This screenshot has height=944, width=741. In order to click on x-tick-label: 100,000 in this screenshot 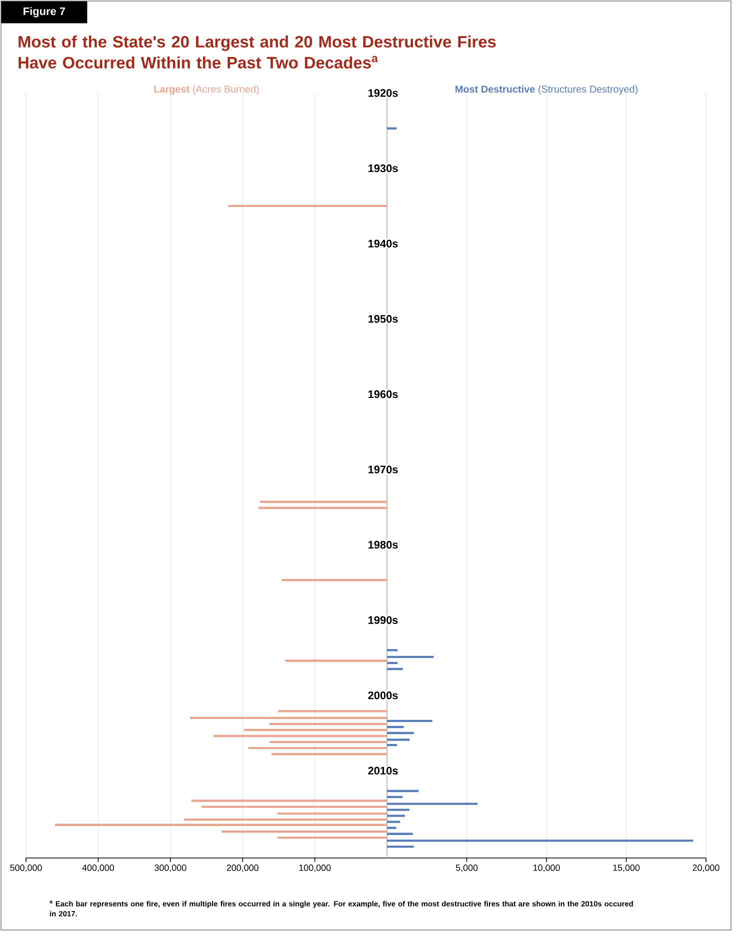, I will do `click(315, 868)`.